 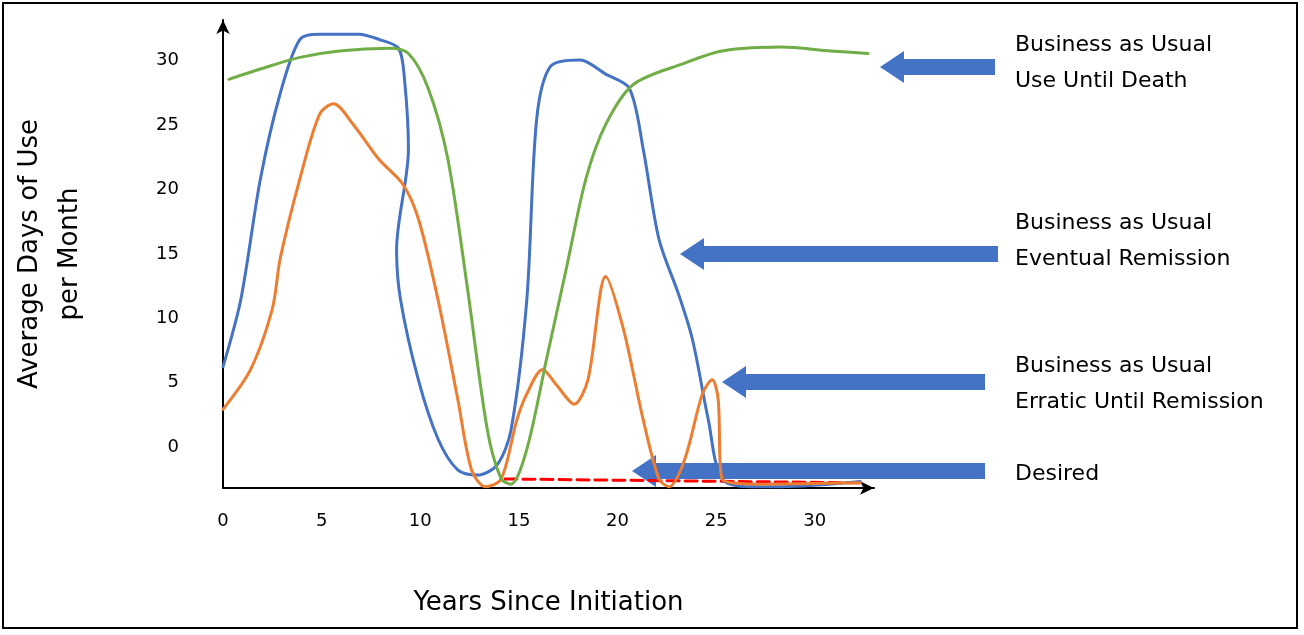 I want to click on text: Business as Usual Eventual Remission, so click(x=1123, y=240).